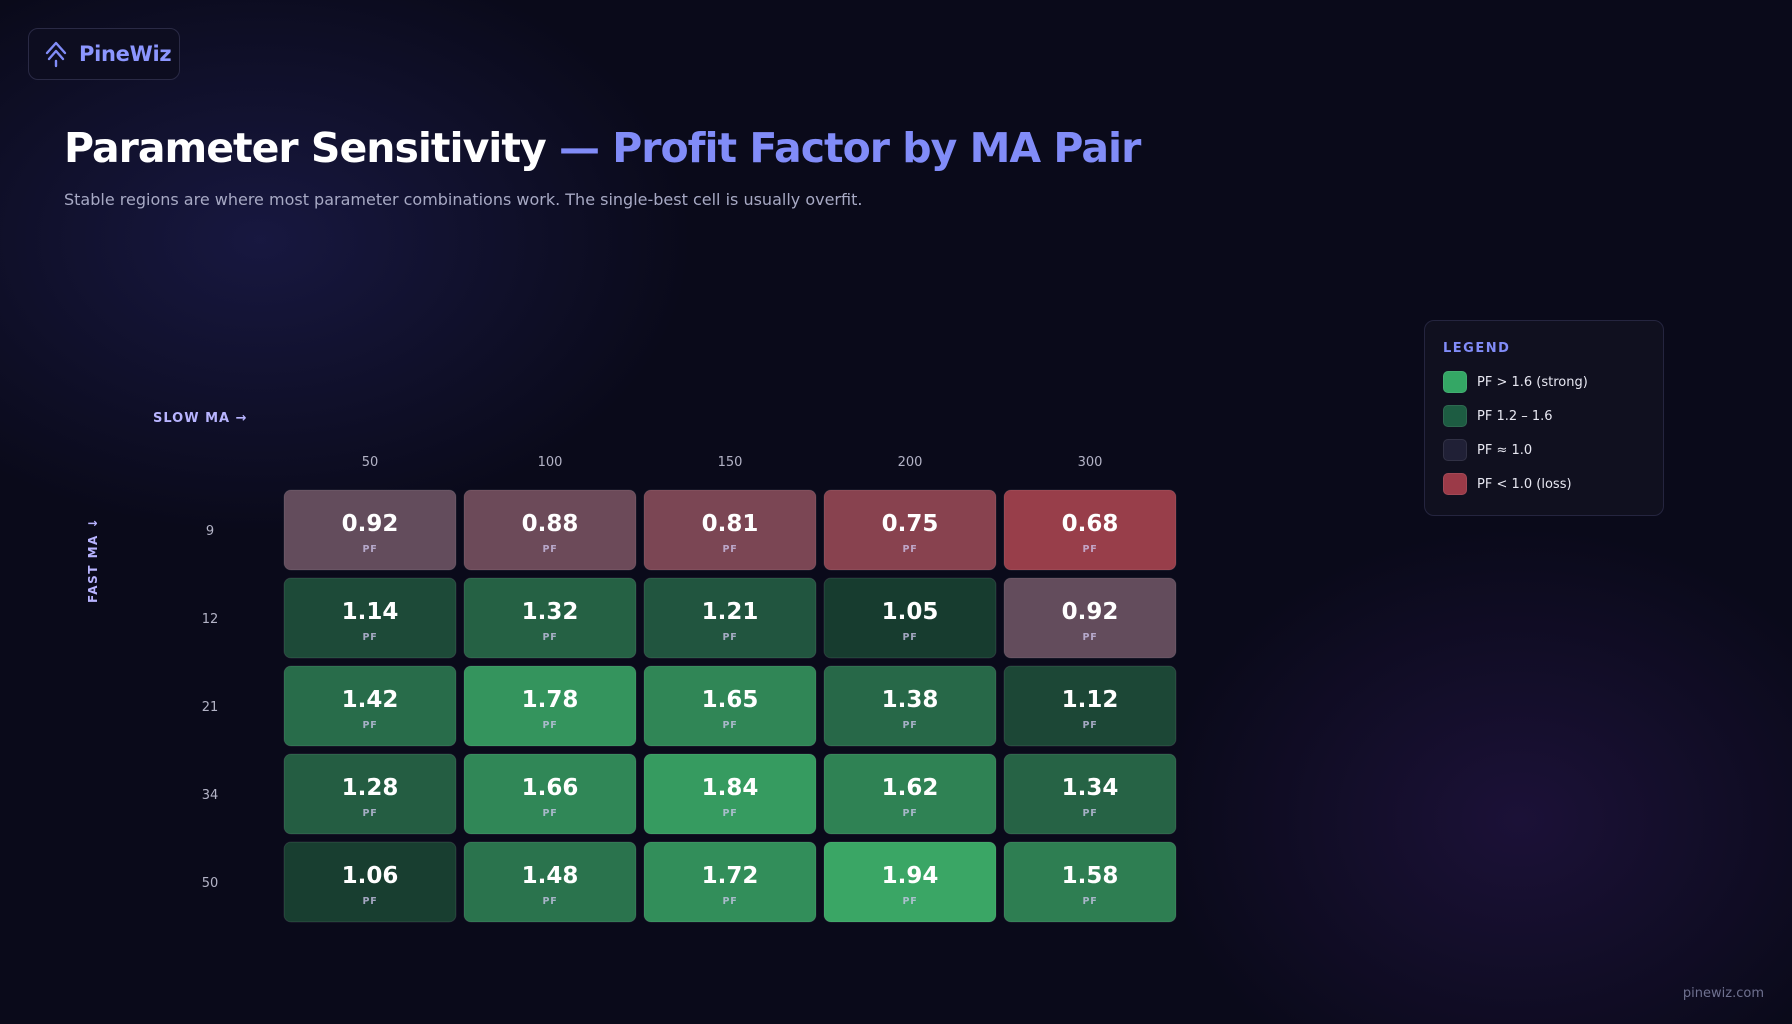 The height and width of the screenshot is (1024, 1792). What do you see at coordinates (210, 707) in the screenshot?
I see `y-tick-label: 21` at bounding box center [210, 707].